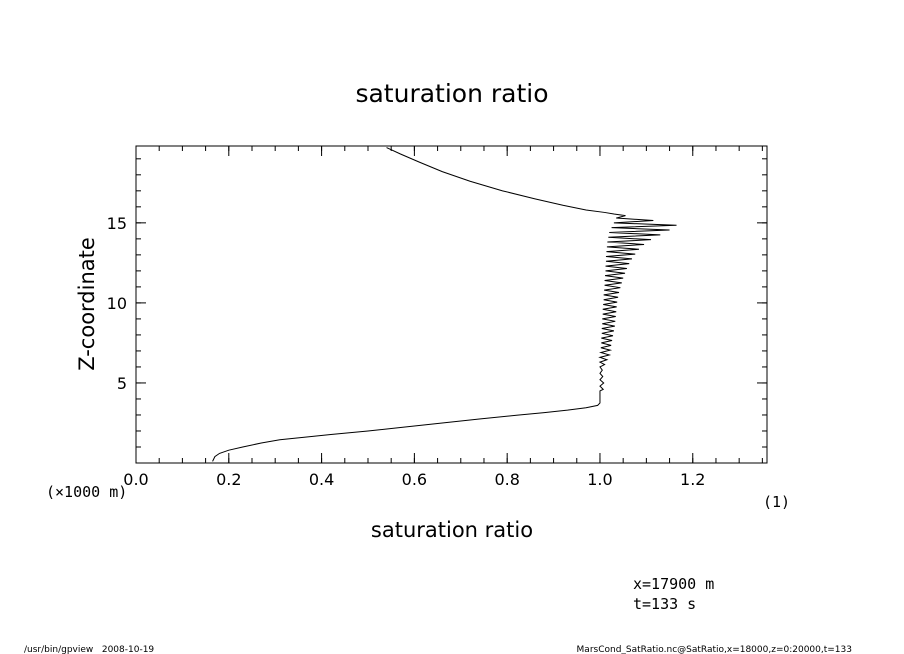 The height and width of the screenshot is (654, 904). What do you see at coordinates (451, 93) in the screenshot?
I see `chart-title: saturation ratio` at bounding box center [451, 93].